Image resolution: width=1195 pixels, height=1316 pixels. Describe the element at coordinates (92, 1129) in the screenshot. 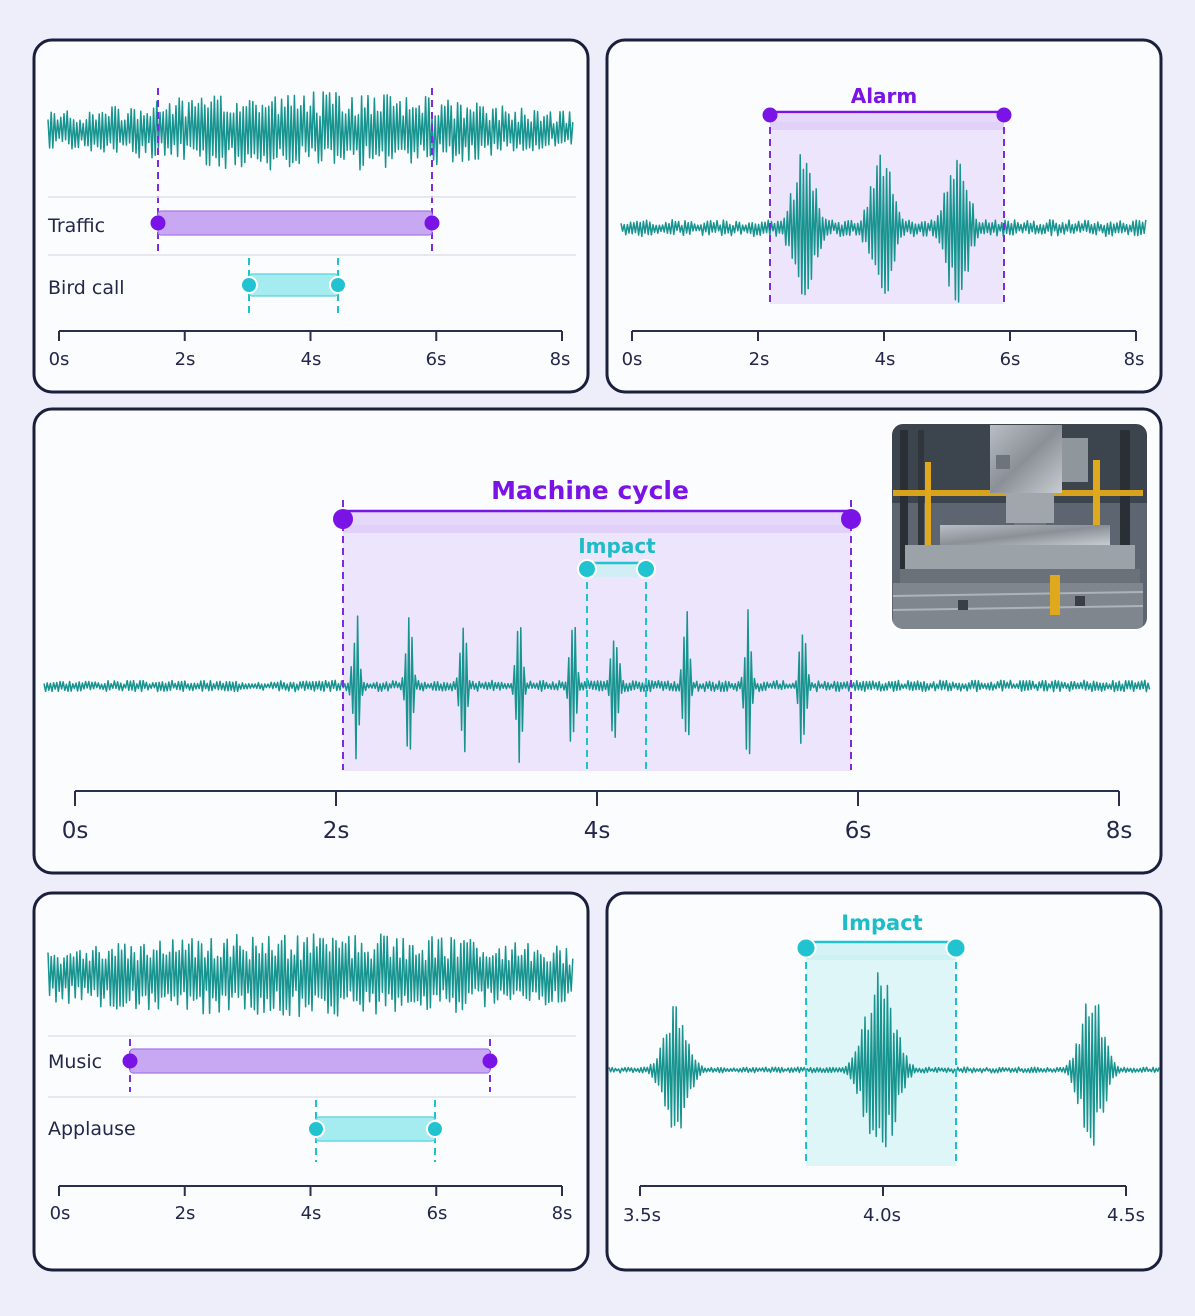

I see `row-label-applause: Applause` at that location.